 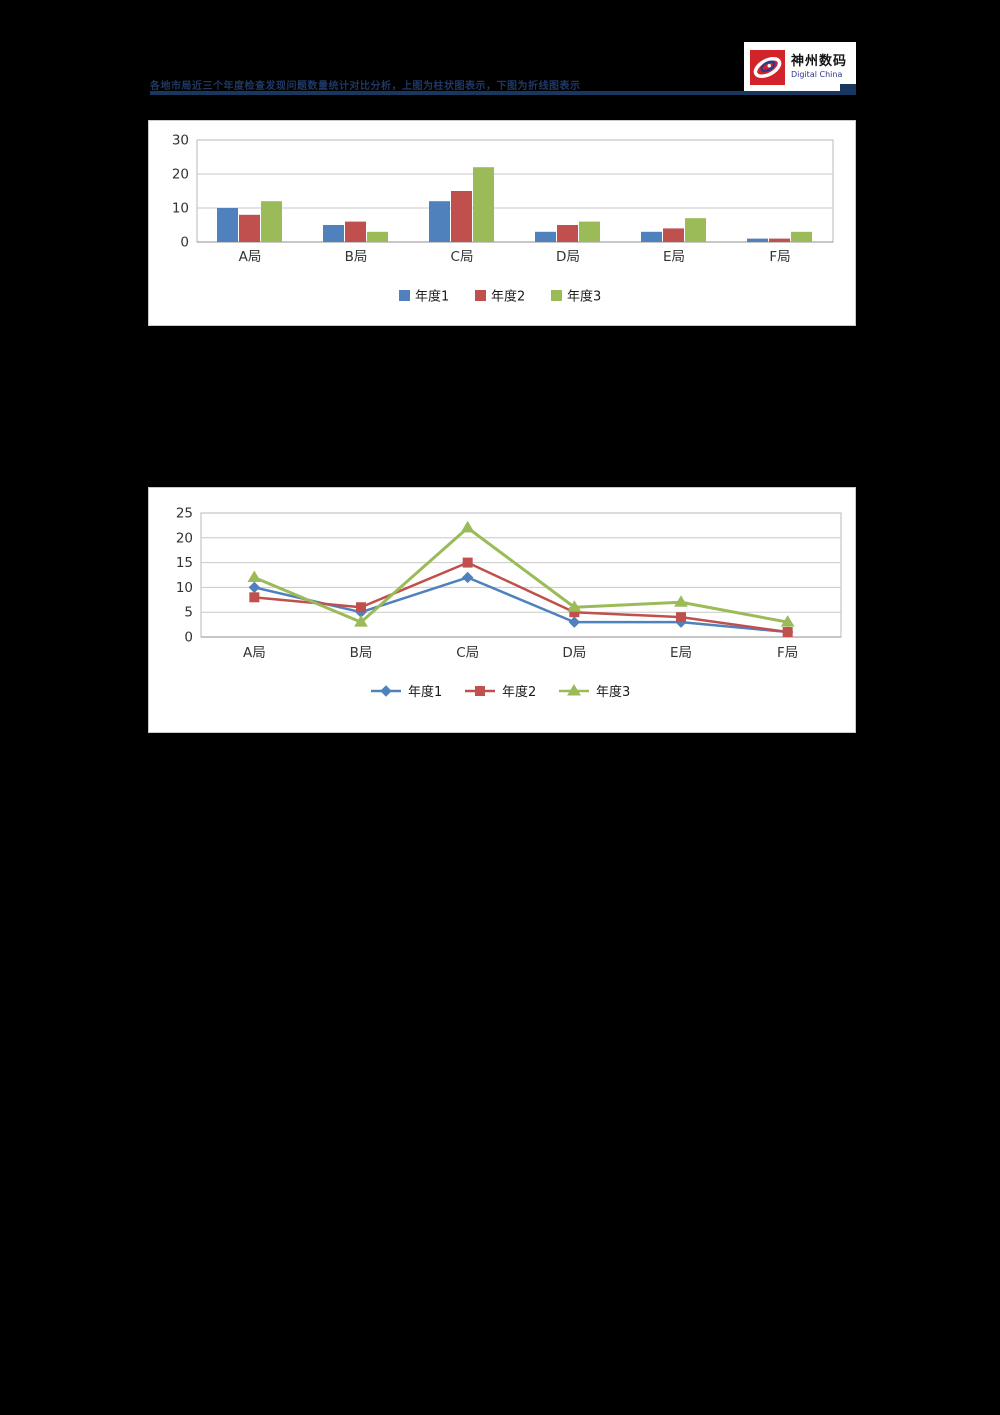 I want to click on logo-brand-cn: 神州数码, so click(x=819, y=62).